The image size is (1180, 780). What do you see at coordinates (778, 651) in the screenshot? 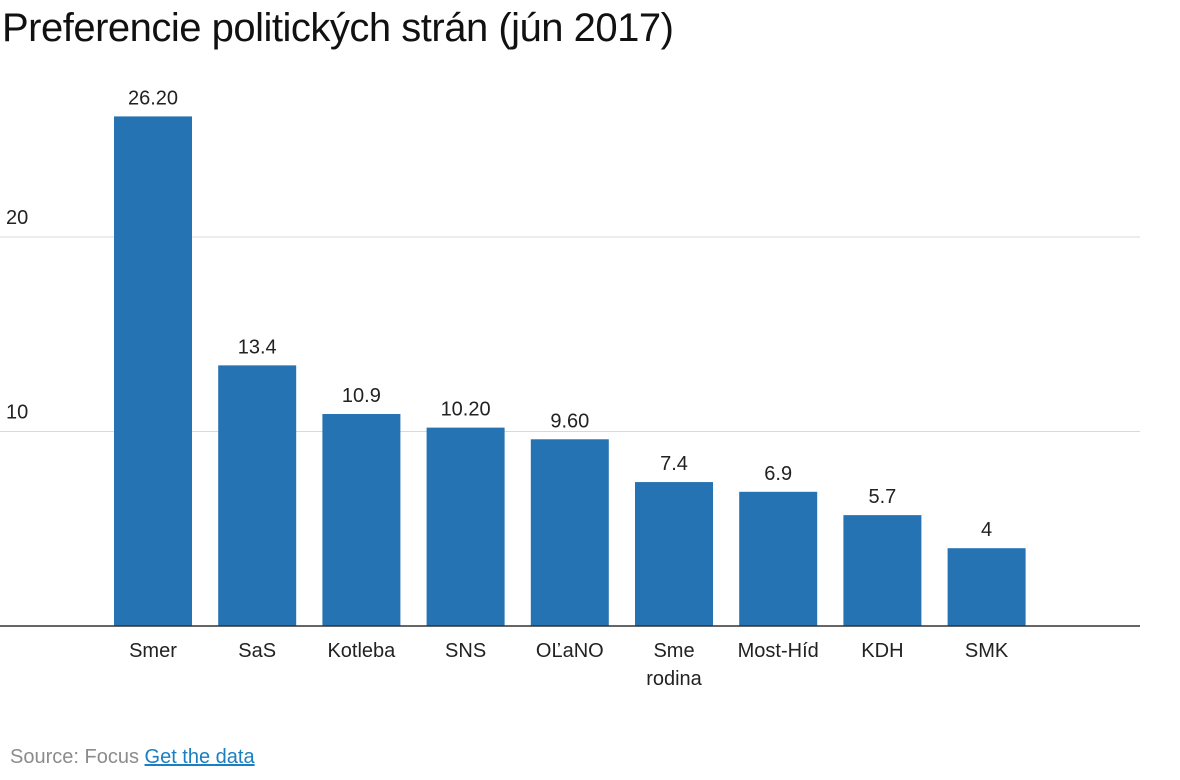
I see `category-label: Most-Híd` at bounding box center [778, 651].